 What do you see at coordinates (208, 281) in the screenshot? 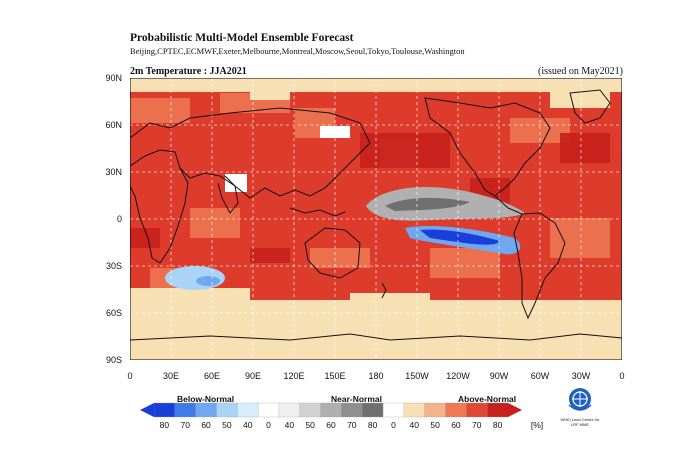
I see `indian-ocean-below-core` at bounding box center [208, 281].